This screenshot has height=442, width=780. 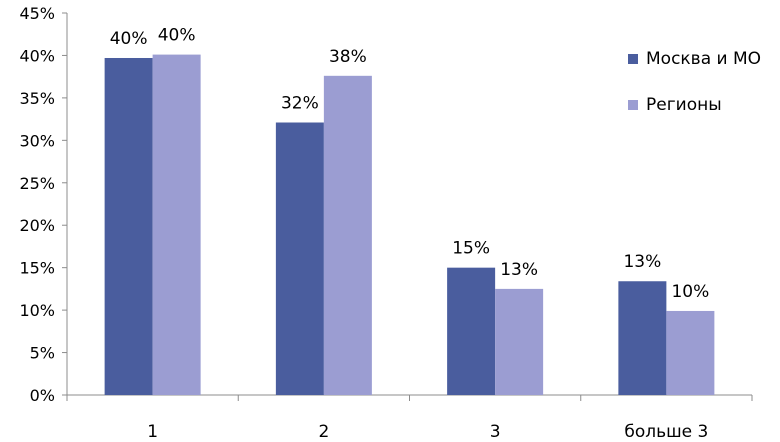 What do you see at coordinates (37, 225) in the screenshot?
I see `y-tick-label: 20%` at bounding box center [37, 225].